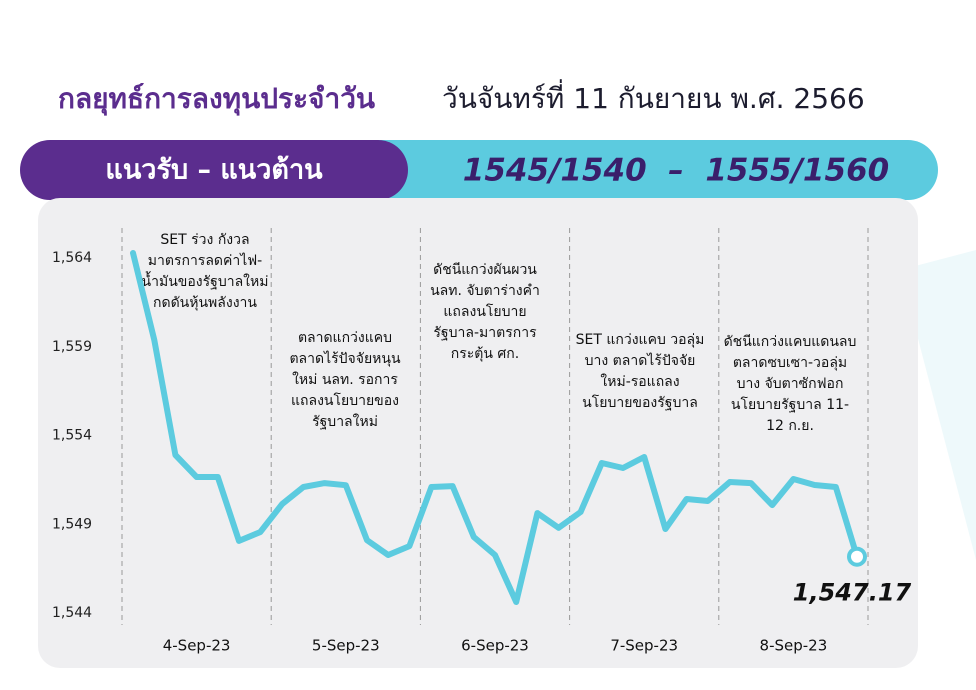 The image size is (976, 690). I want to click on annotation: SET ร่วง กังวล, so click(204, 240).